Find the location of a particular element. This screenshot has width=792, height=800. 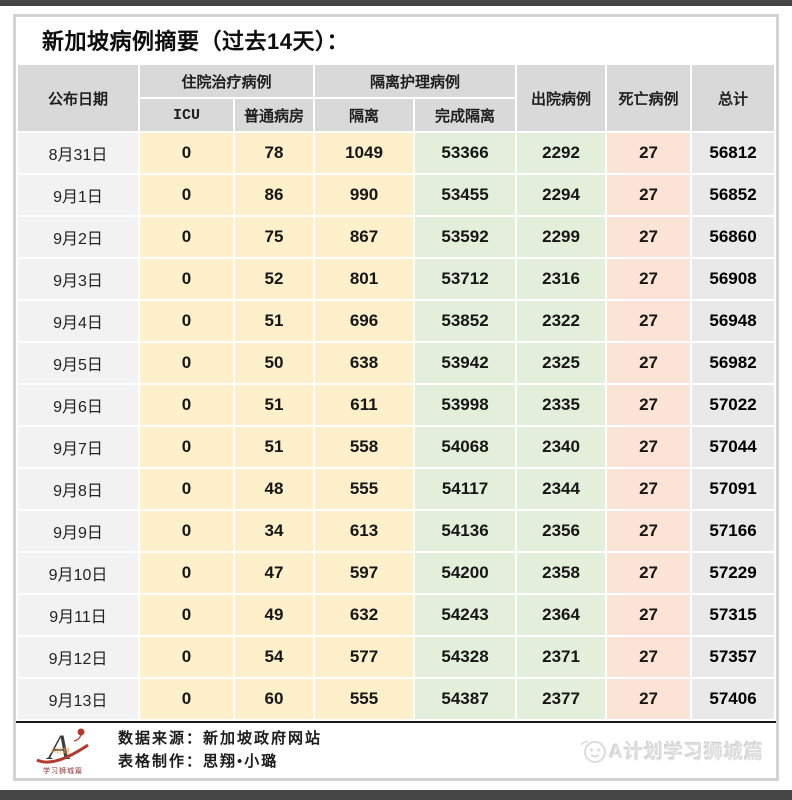

page-title: 新加坡病例摘要（过去14天）： is located at coordinates (195, 41).